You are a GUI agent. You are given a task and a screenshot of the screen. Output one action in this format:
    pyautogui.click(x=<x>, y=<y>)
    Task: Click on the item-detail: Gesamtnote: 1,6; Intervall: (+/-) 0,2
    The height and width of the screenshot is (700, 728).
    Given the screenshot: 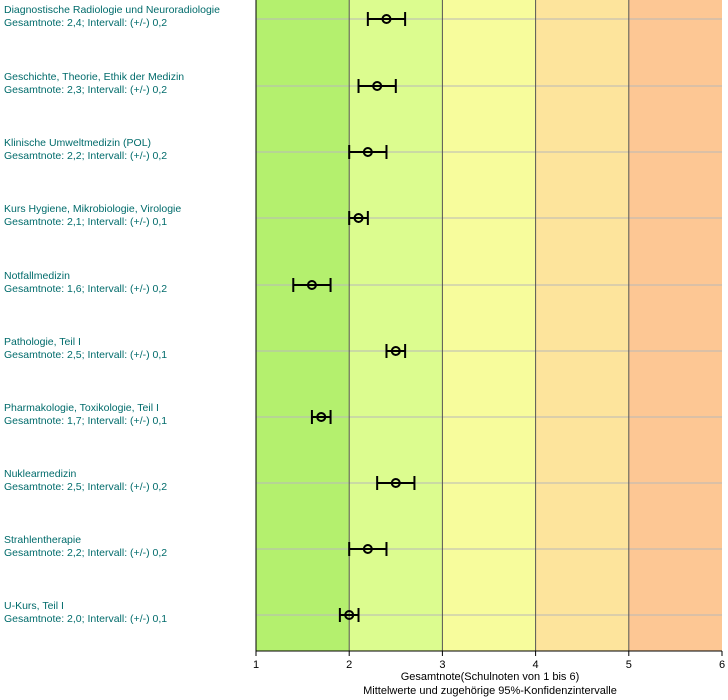 What is the action you would take?
    pyautogui.click(x=85, y=289)
    